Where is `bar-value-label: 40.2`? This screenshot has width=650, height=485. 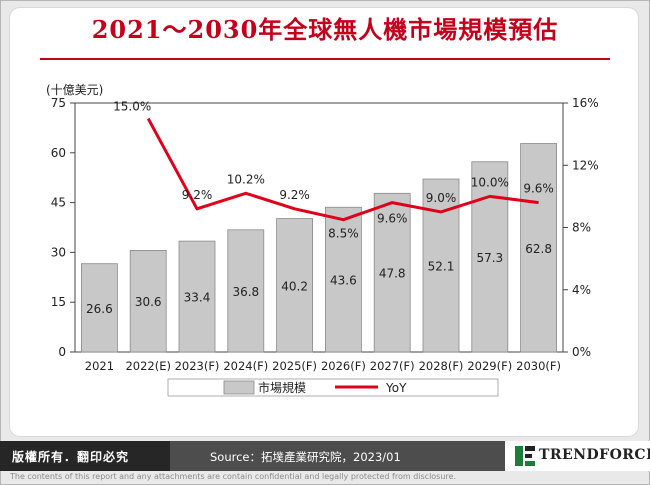 bar-value-label: 40.2 is located at coordinates (294, 286).